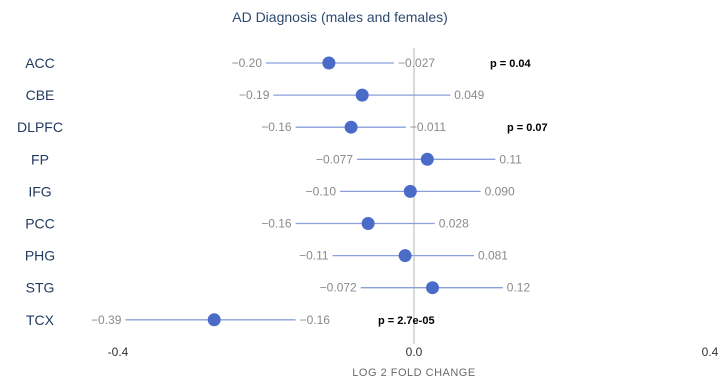  What do you see at coordinates (314, 256) in the screenshot?
I see `ci-lower-label: −0.11` at bounding box center [314, 256].